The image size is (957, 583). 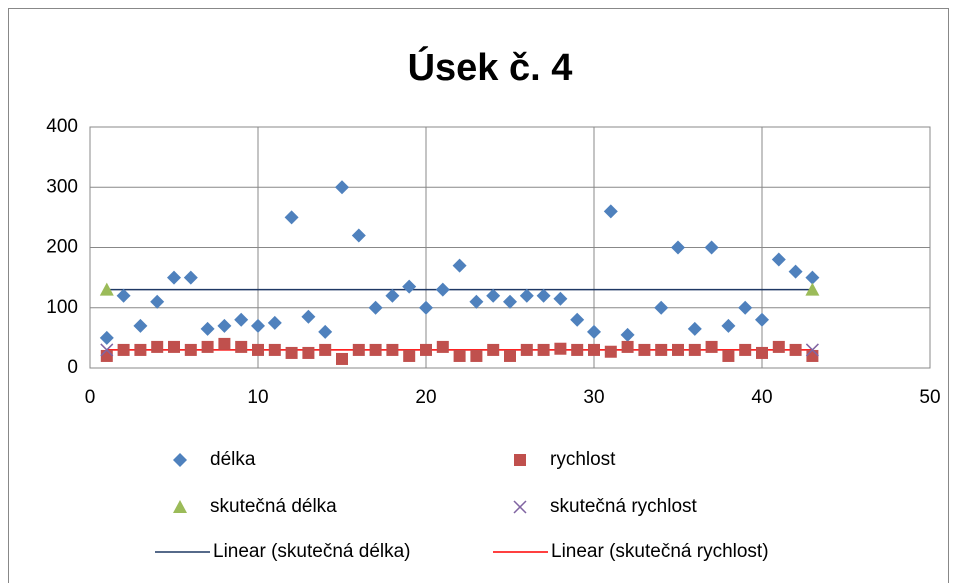 What do you see at coordinates (273, 506) in the screenshot?
I see `legend-label: skutečná délka` at bounding box center [273, 506].